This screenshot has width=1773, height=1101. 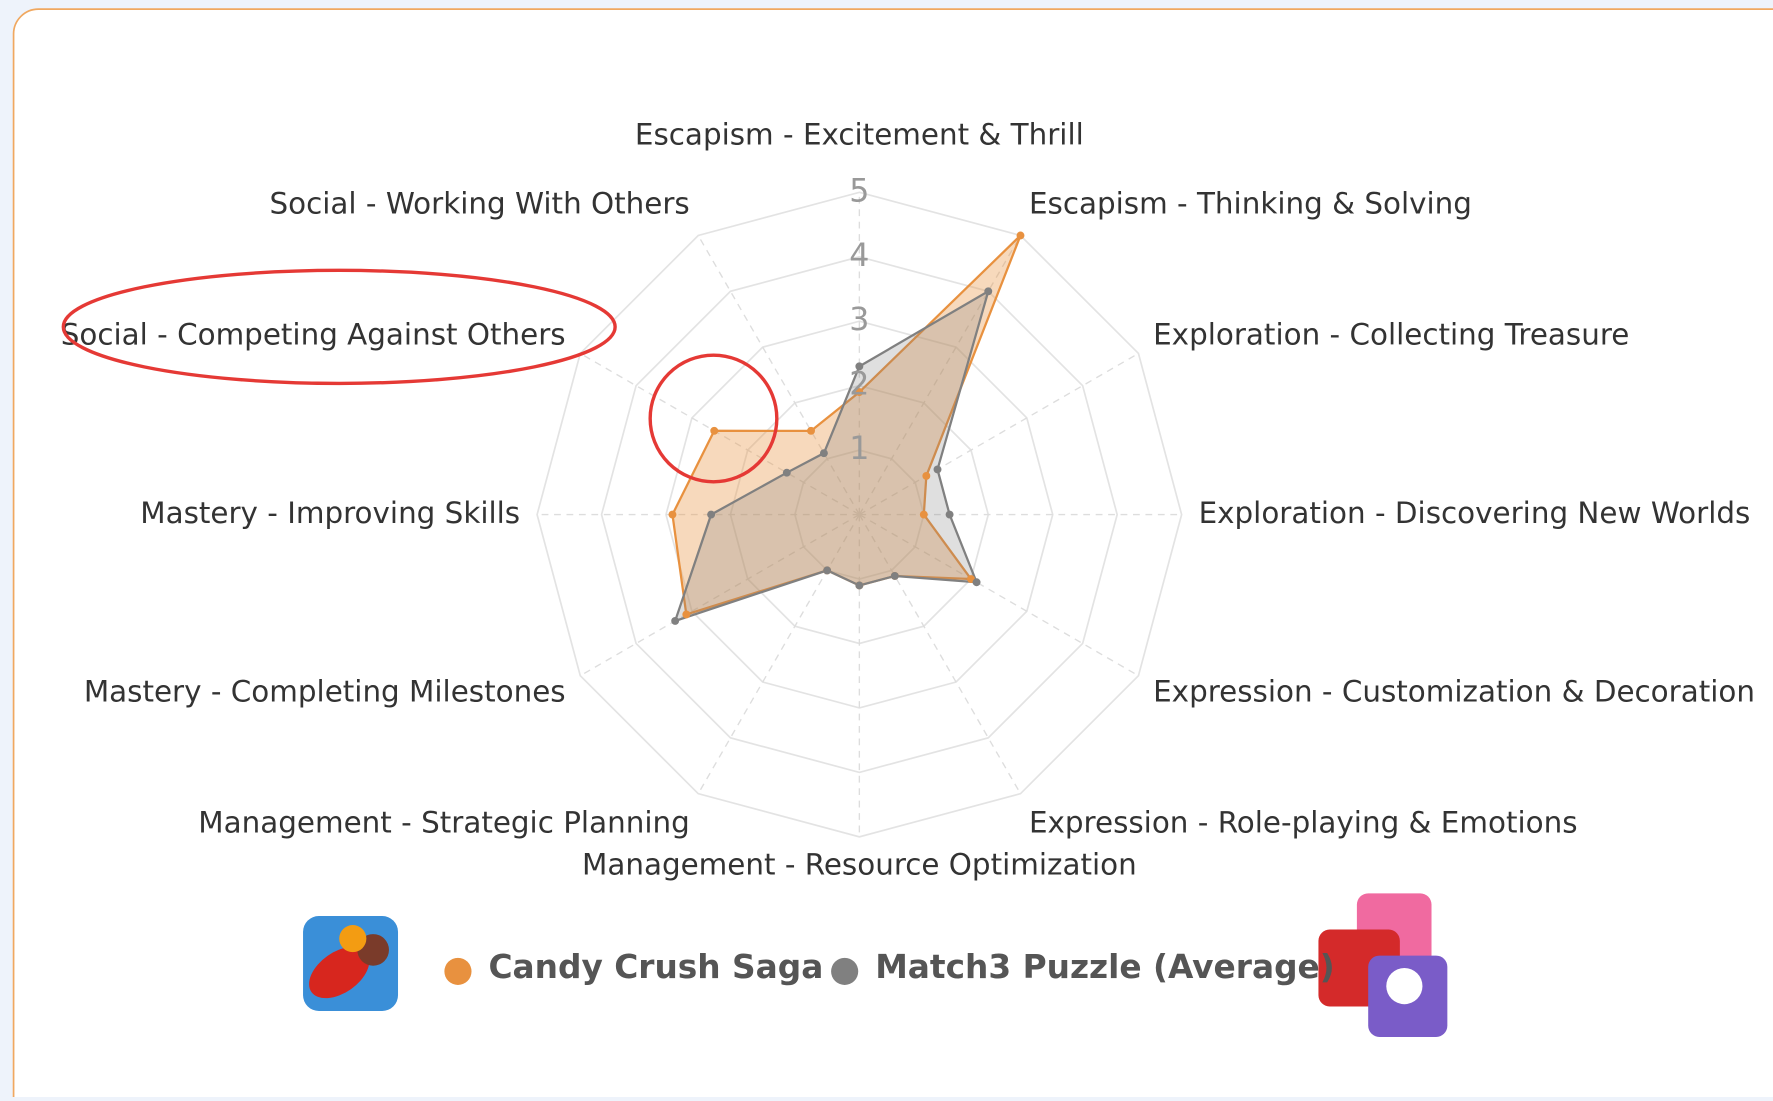 What do you see at coordinates (325, 692) in the screenshot?
I see `category-label: Mastery - Completing Milestones` at bounding box center [325, 692].